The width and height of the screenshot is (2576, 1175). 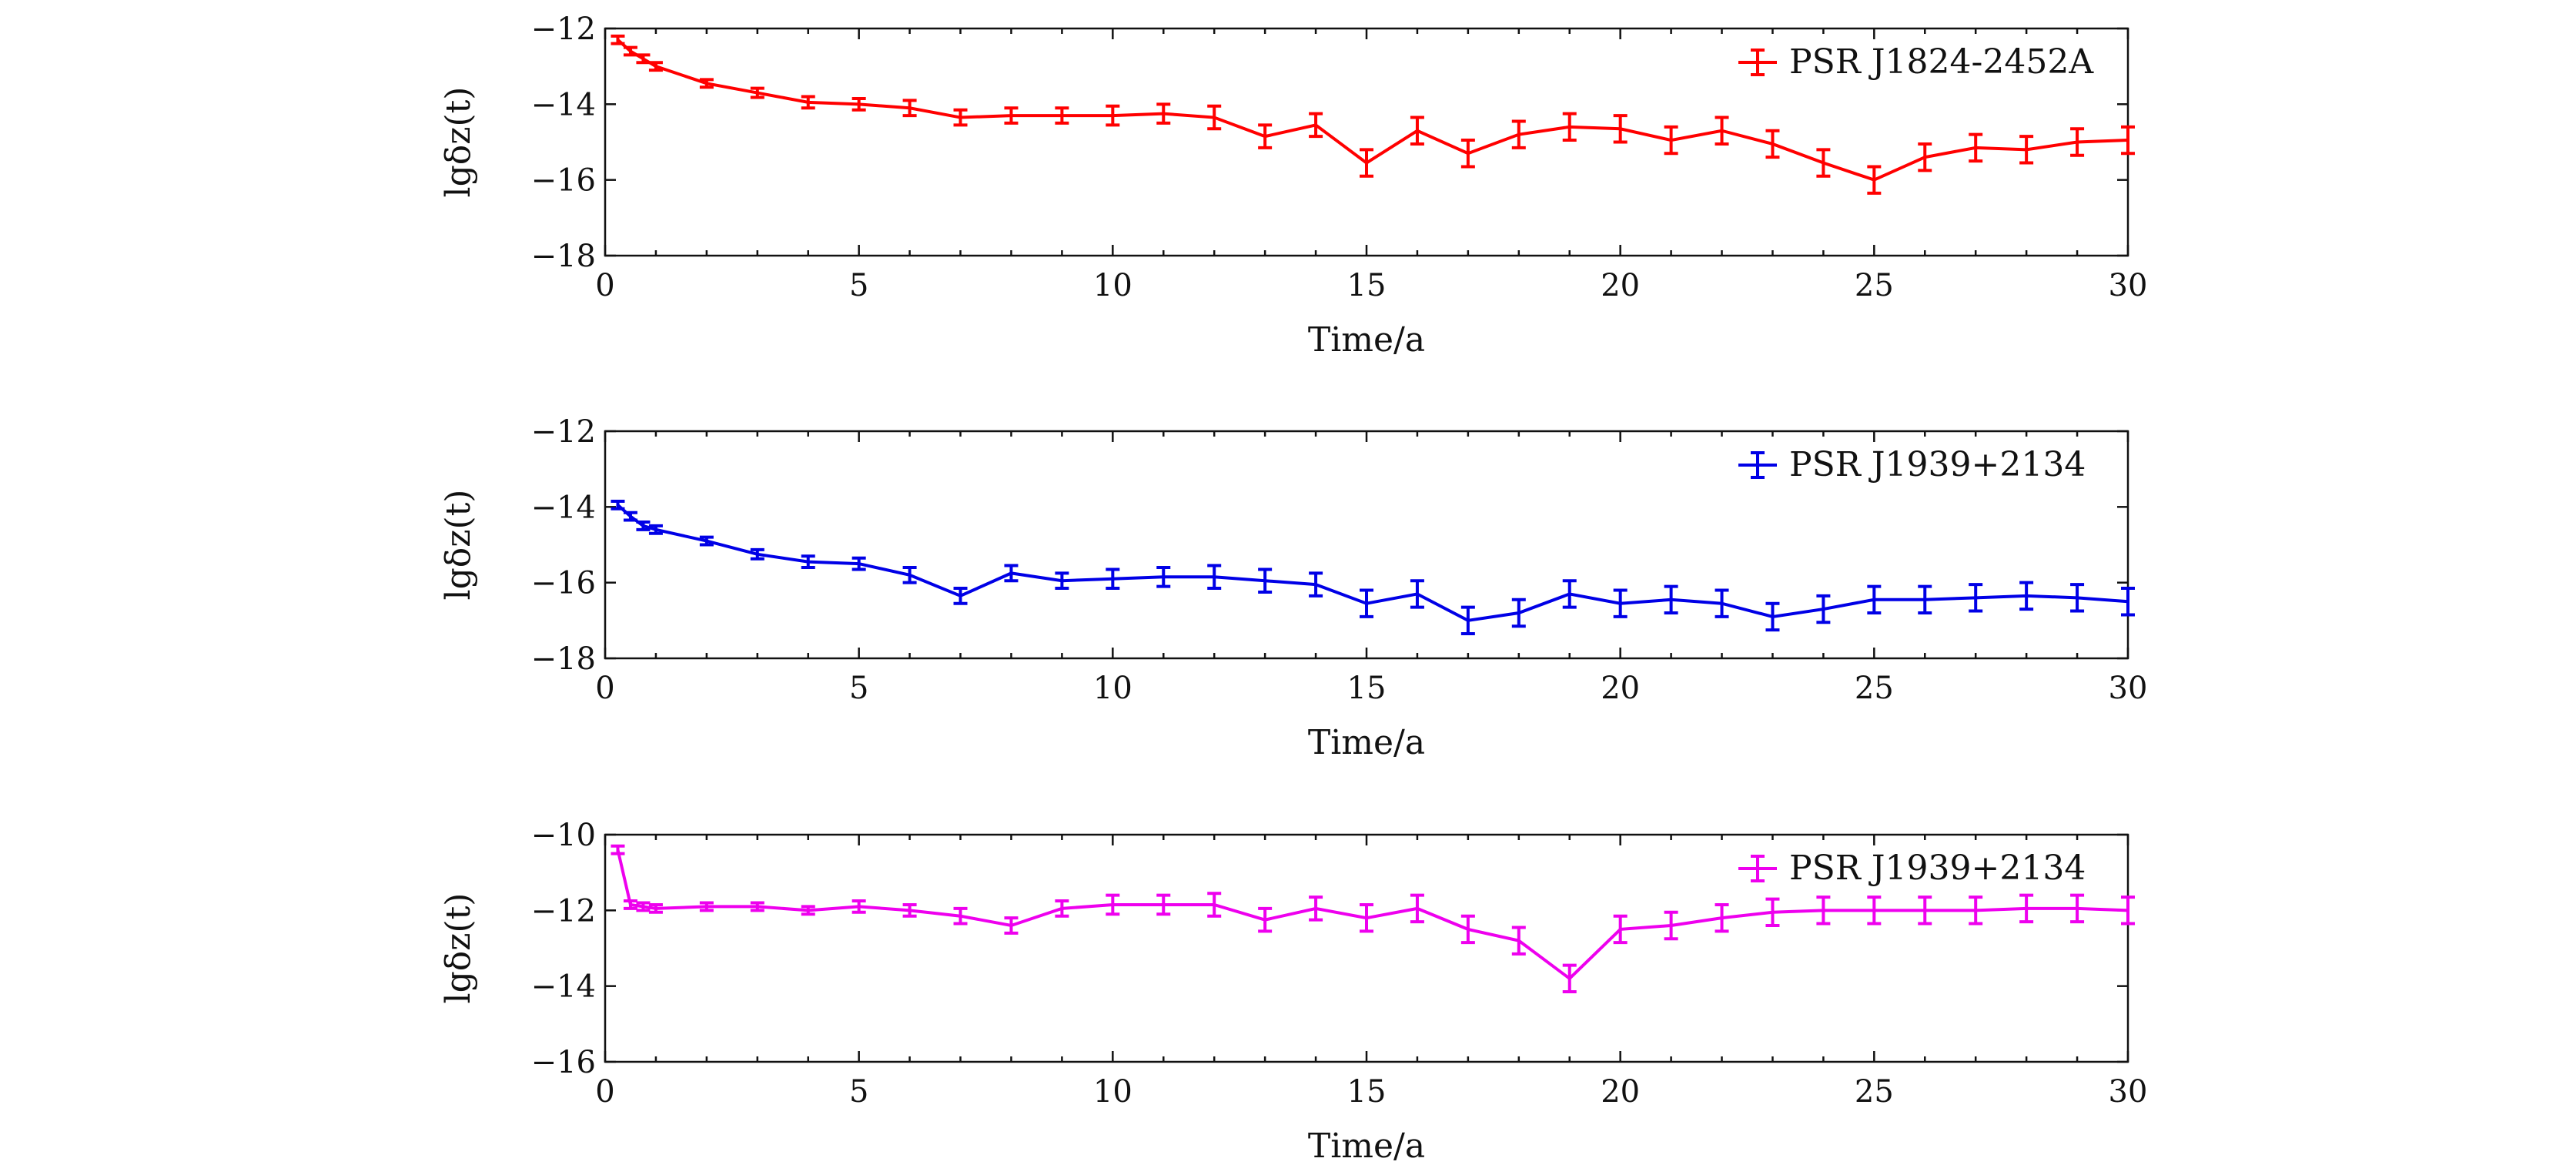 I want to click on x-tick-label: 20, so click(x=1621, y=1092).